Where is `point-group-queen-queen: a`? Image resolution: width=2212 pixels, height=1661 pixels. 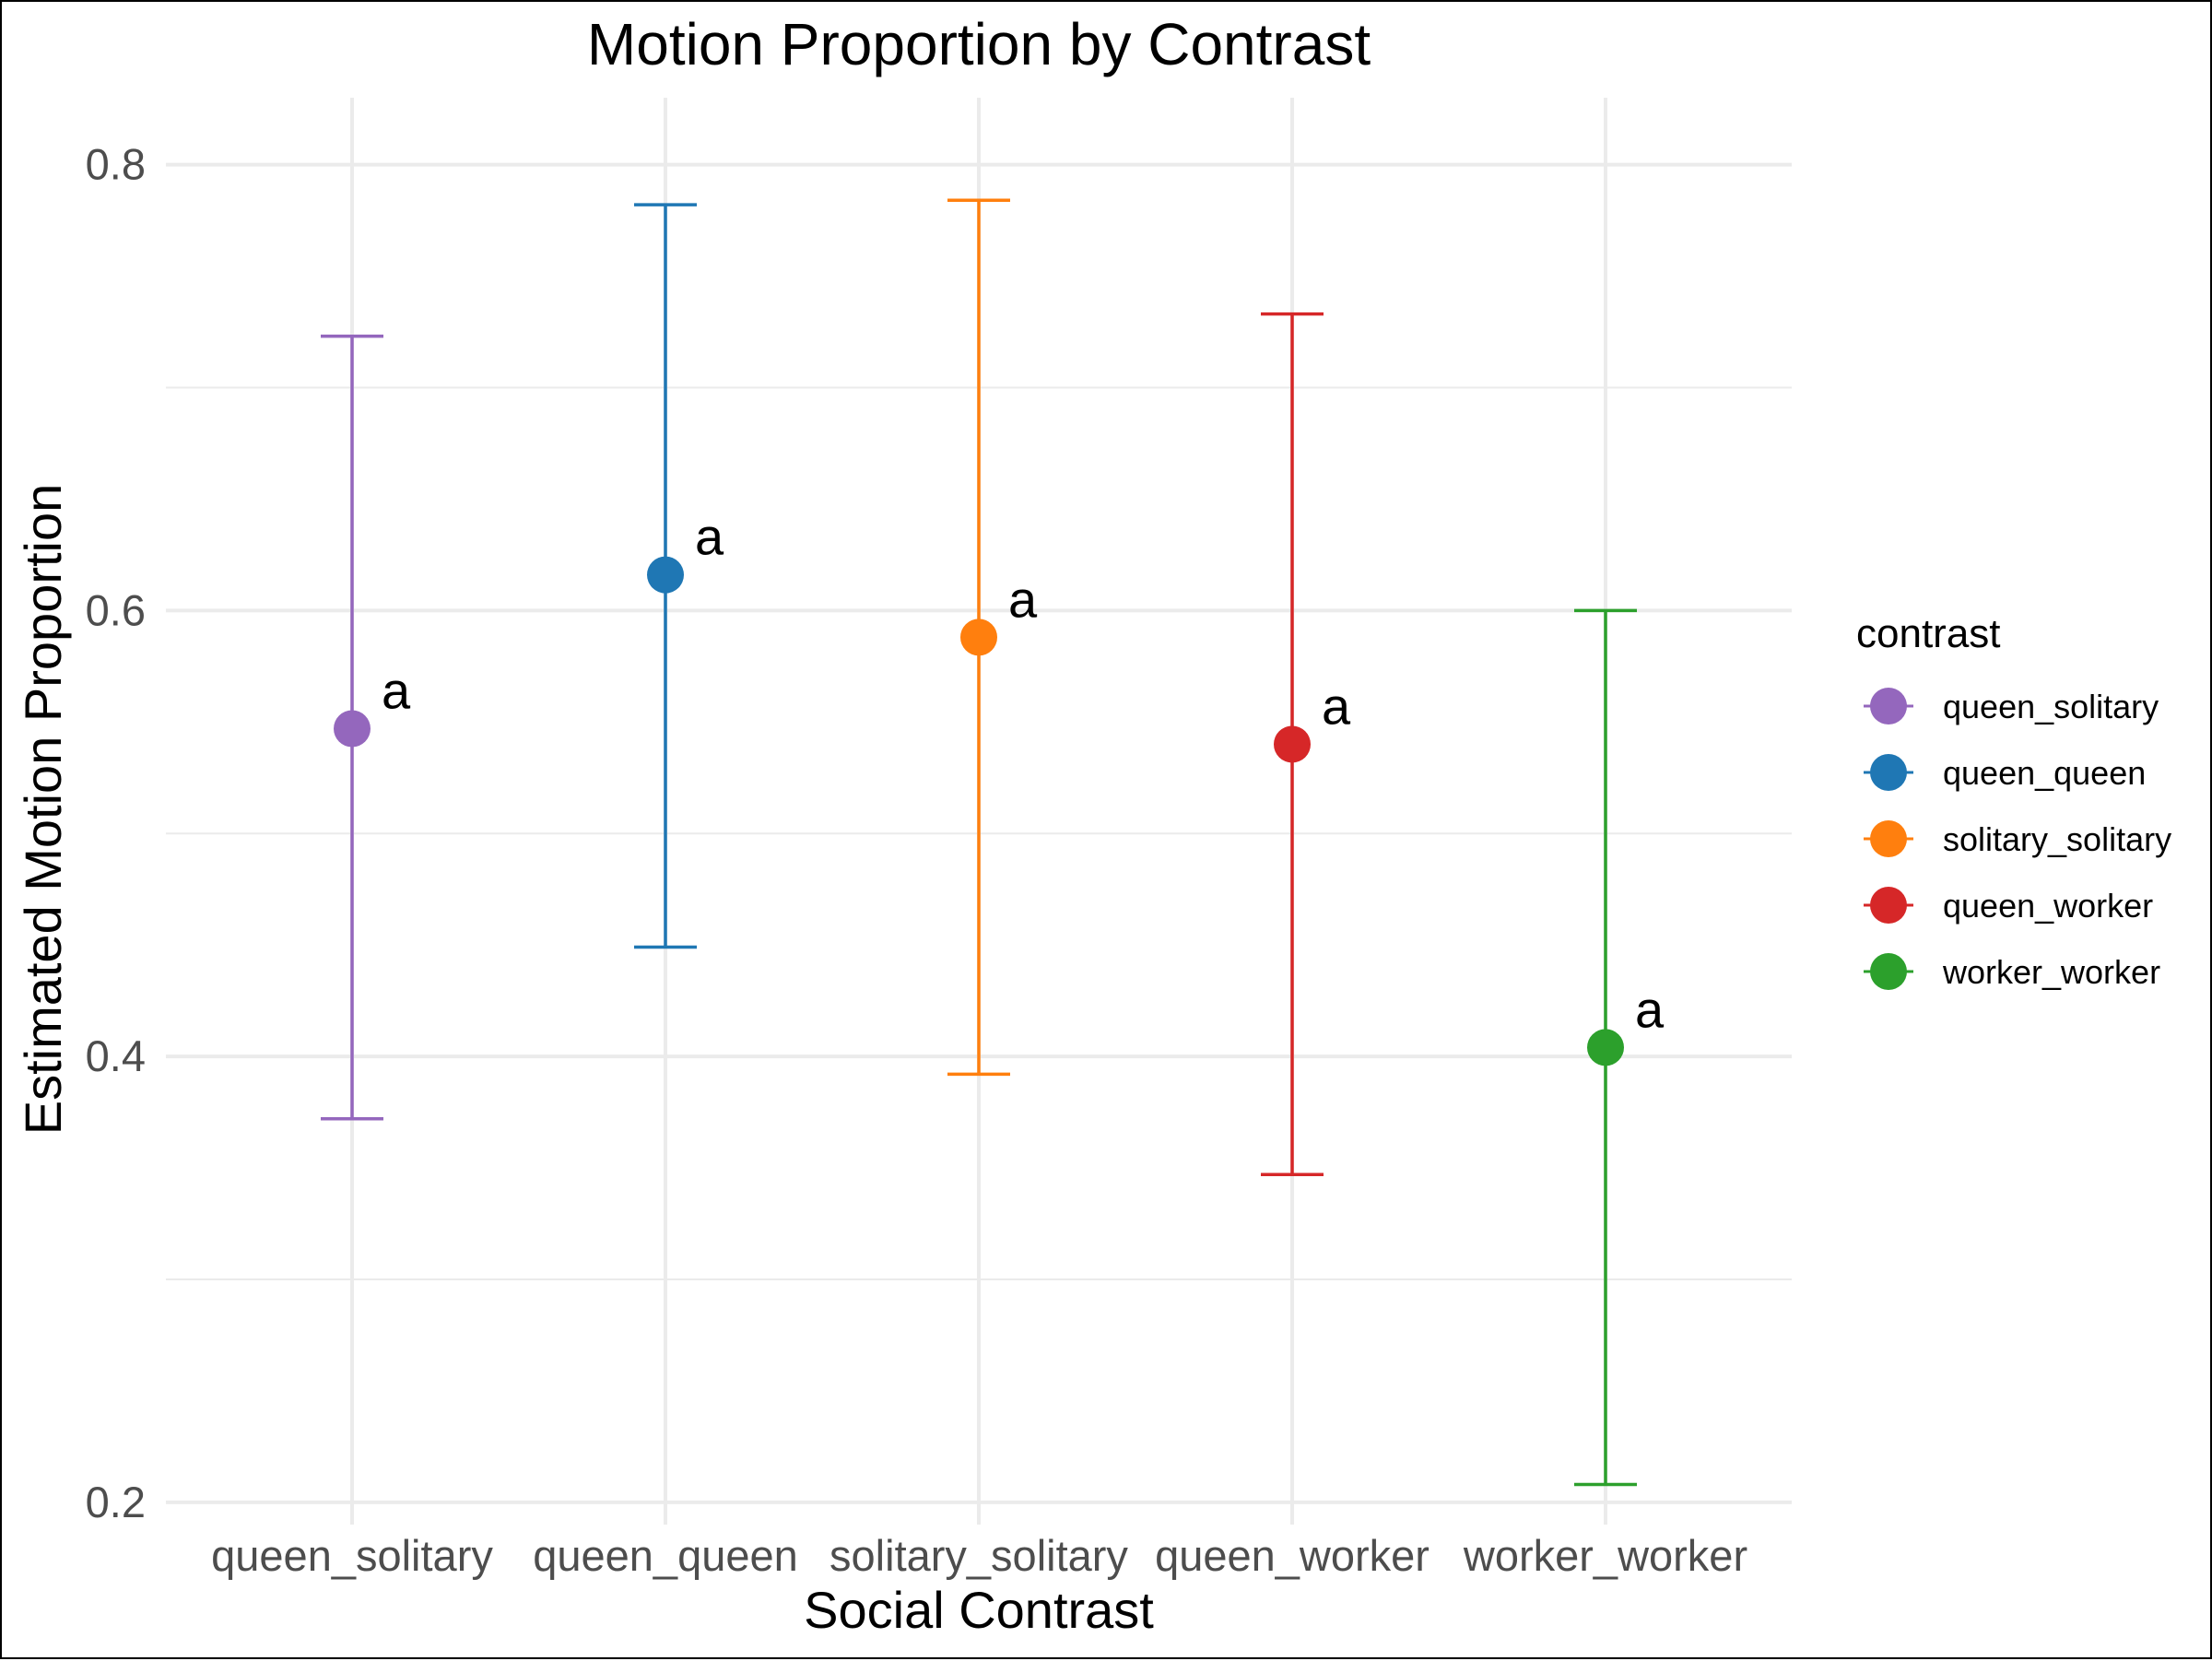 point-group-queen-queen: a is located at coordinates (679, 576).